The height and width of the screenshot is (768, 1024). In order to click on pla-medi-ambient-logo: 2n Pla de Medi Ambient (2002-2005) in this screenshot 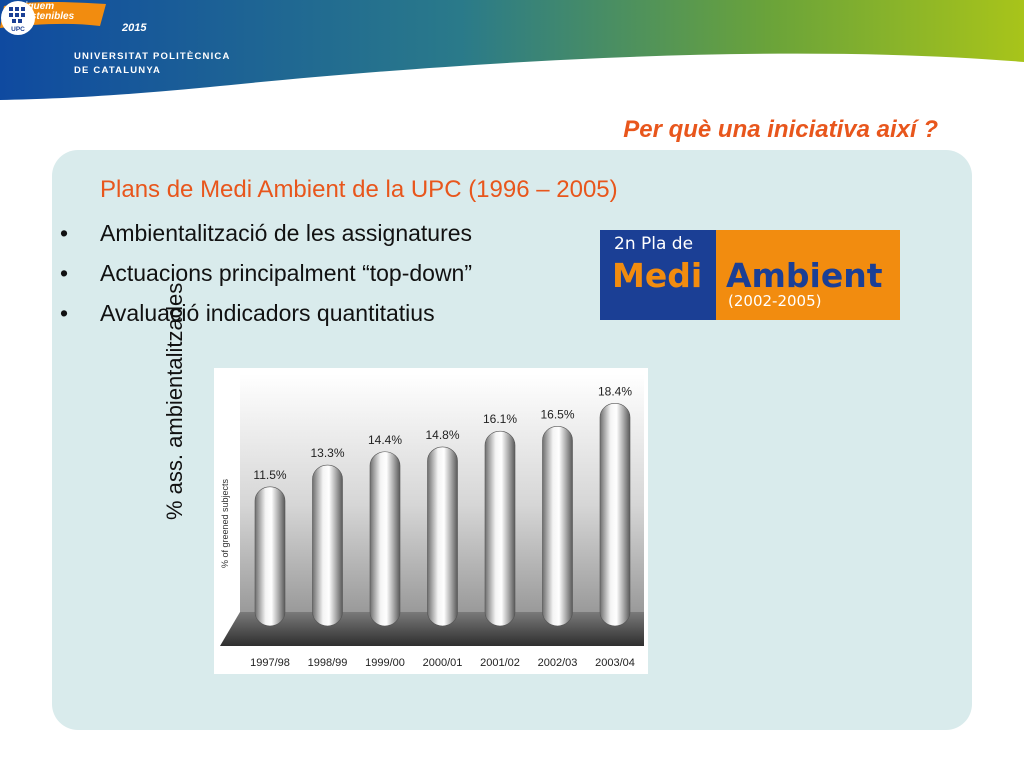, I will do `click(750, 275)`.